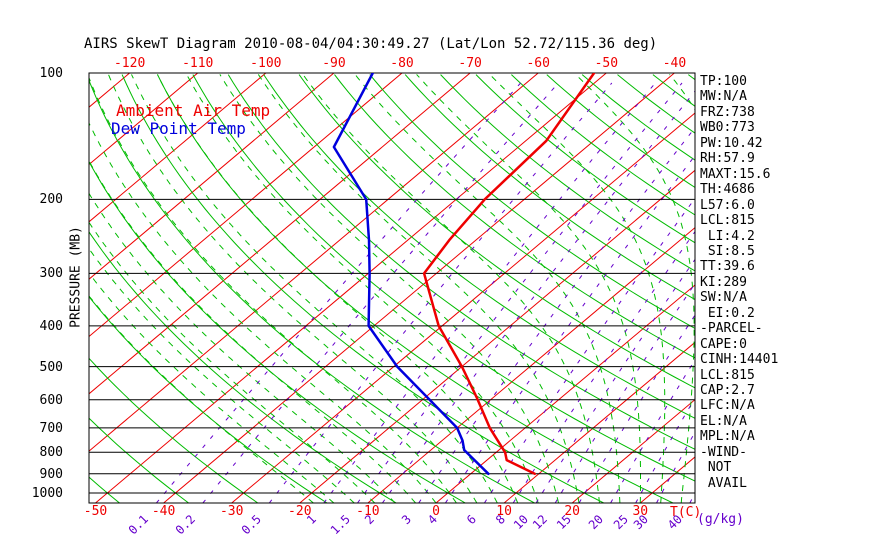 This screenshot has width=870, height=560. I want to click on top-temp-tick-label: -90, so click(334, 63).